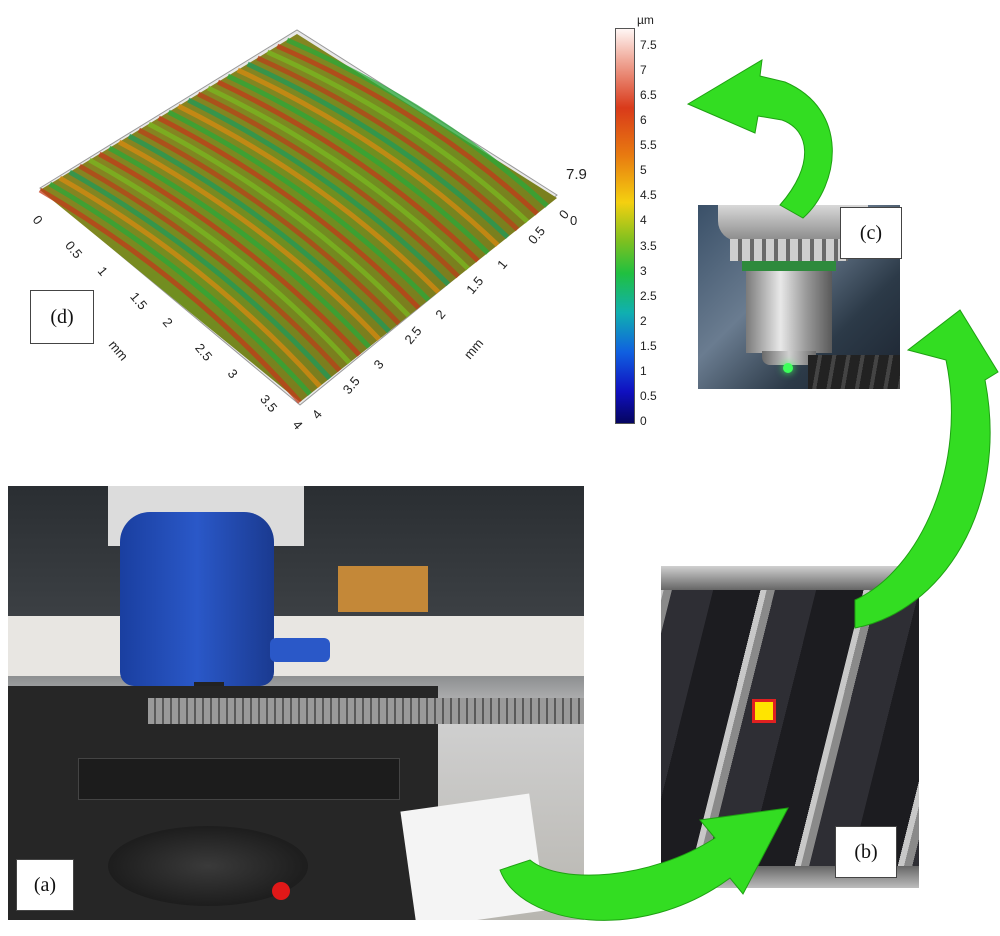 The width and height of the screenshot is (1000, 936). I want to click on x-axis-tick-label: 3.5, so click(268, 403).